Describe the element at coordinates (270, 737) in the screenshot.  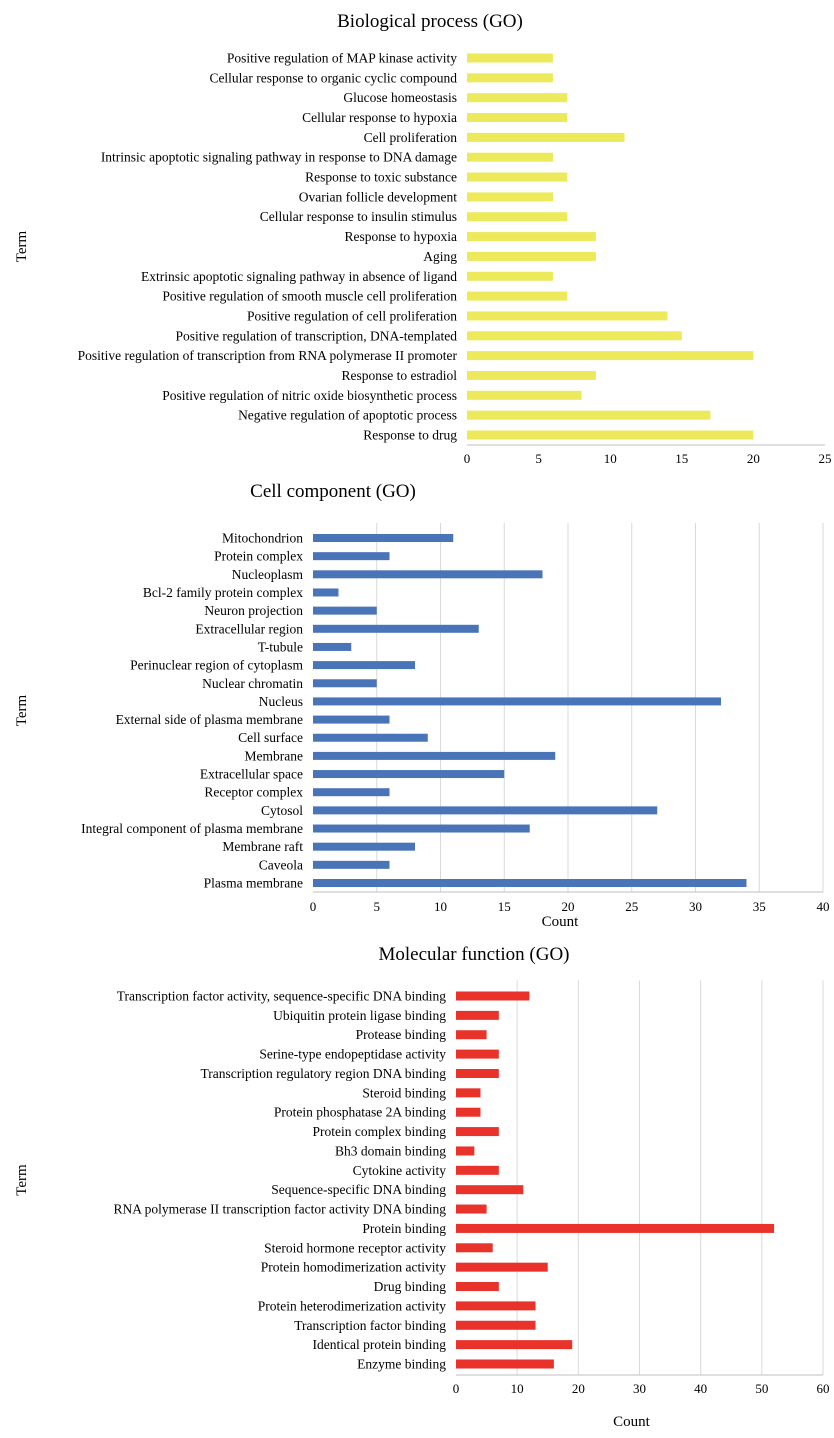
I see `category-label: Cell surface` at that location.